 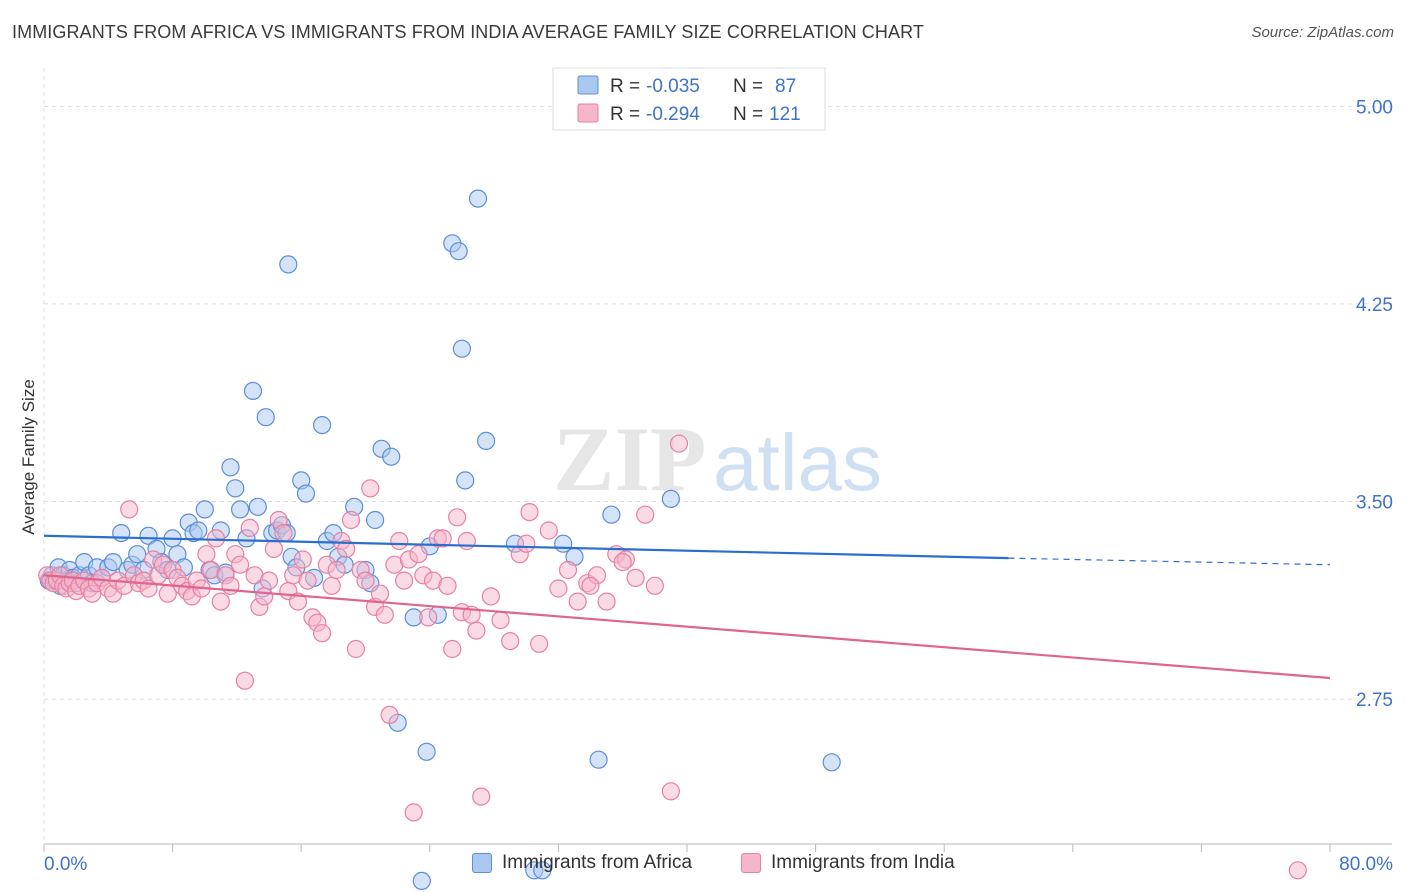 I want to click on y-axis-tick-labels: 2.75 3.50 4.25 5.00, so click(x=1374, y=404).